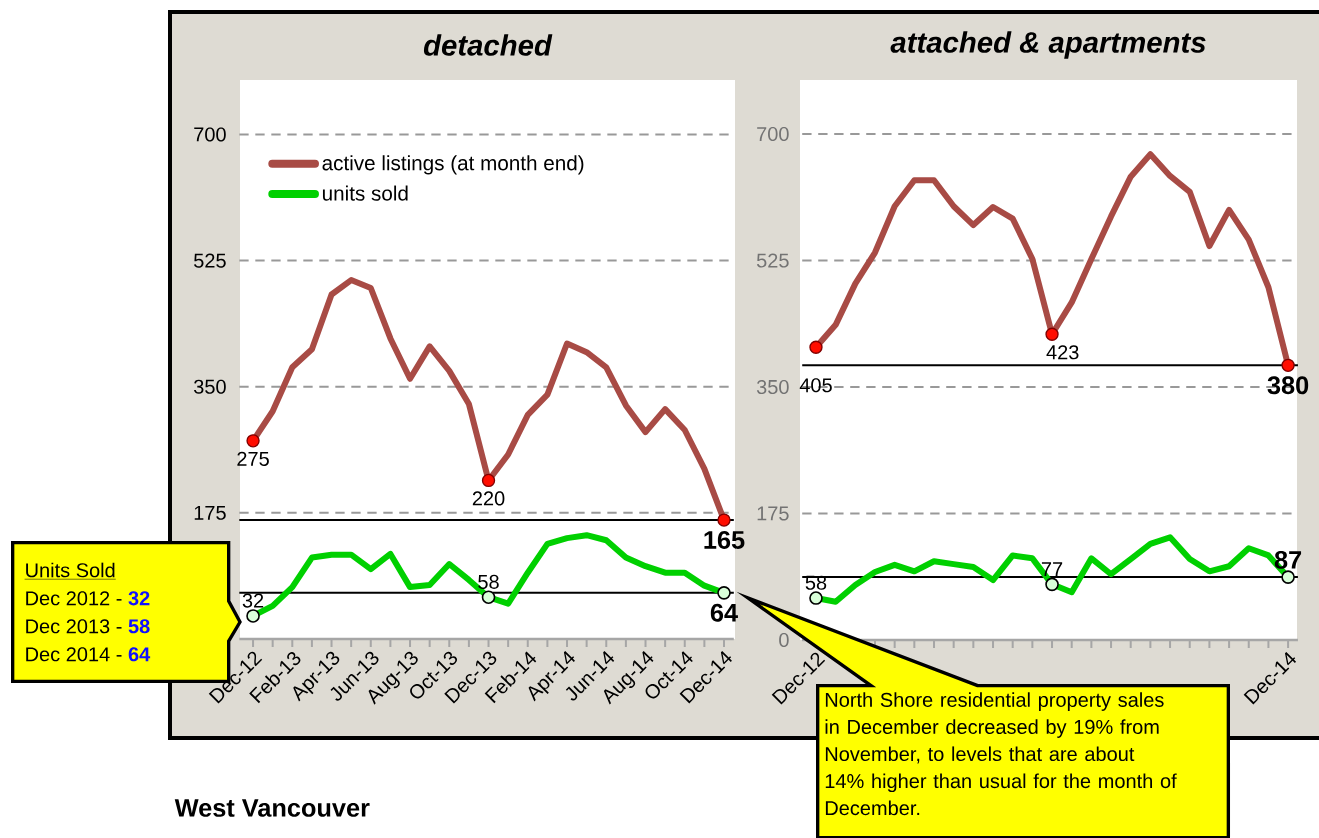  Describe the element at coordinates (74, 626) in the screenshot. I see `text: Dec 2013 -` at that location.